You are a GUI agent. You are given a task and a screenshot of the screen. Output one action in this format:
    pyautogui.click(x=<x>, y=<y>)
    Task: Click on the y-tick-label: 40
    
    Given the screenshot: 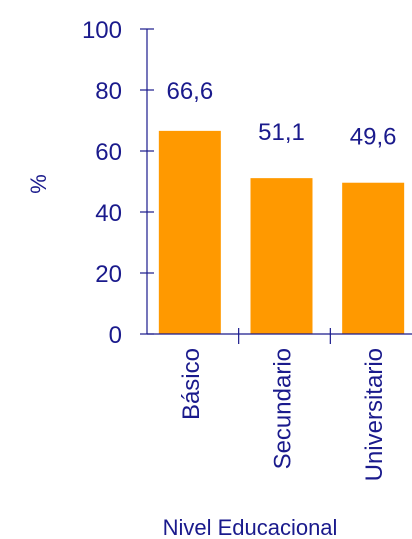 What is the action you would take?
    pyautogui.click(x=108, y=213)
    